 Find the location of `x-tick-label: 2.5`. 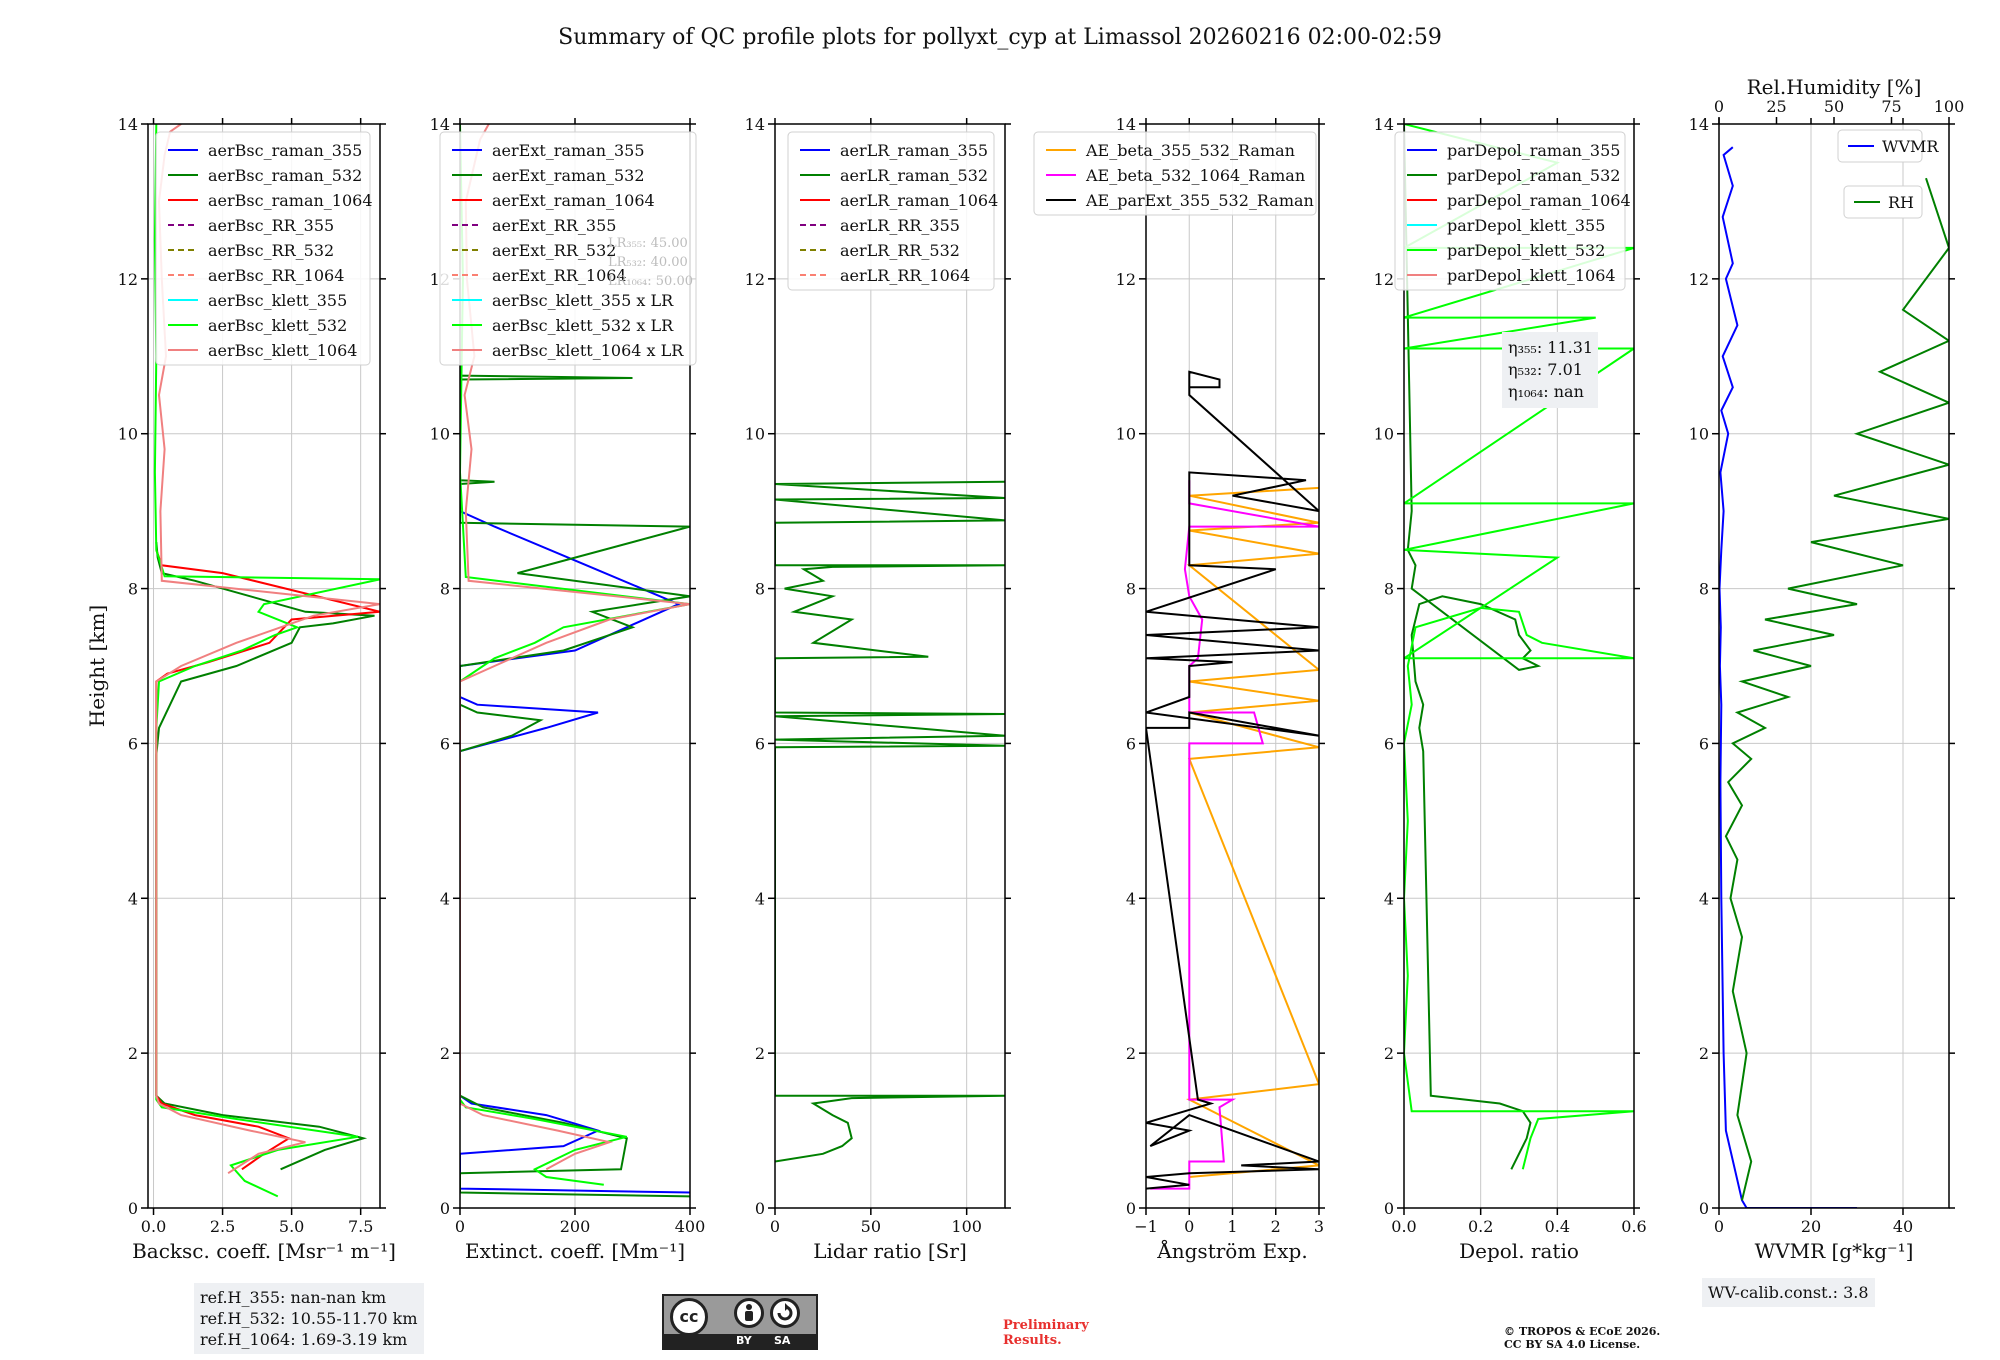

x-tick-label: 2.5 is located at coordinates (222, 1226).